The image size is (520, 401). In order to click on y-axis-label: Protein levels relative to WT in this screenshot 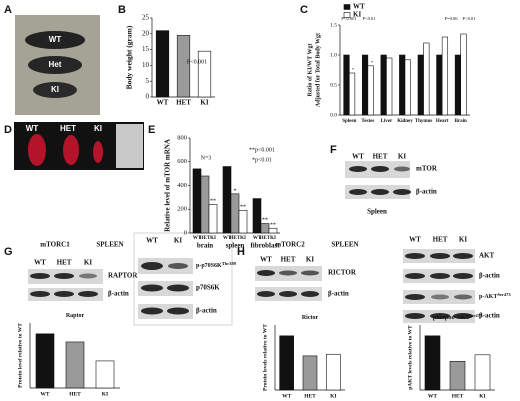, I will do `click(265, 357)`.